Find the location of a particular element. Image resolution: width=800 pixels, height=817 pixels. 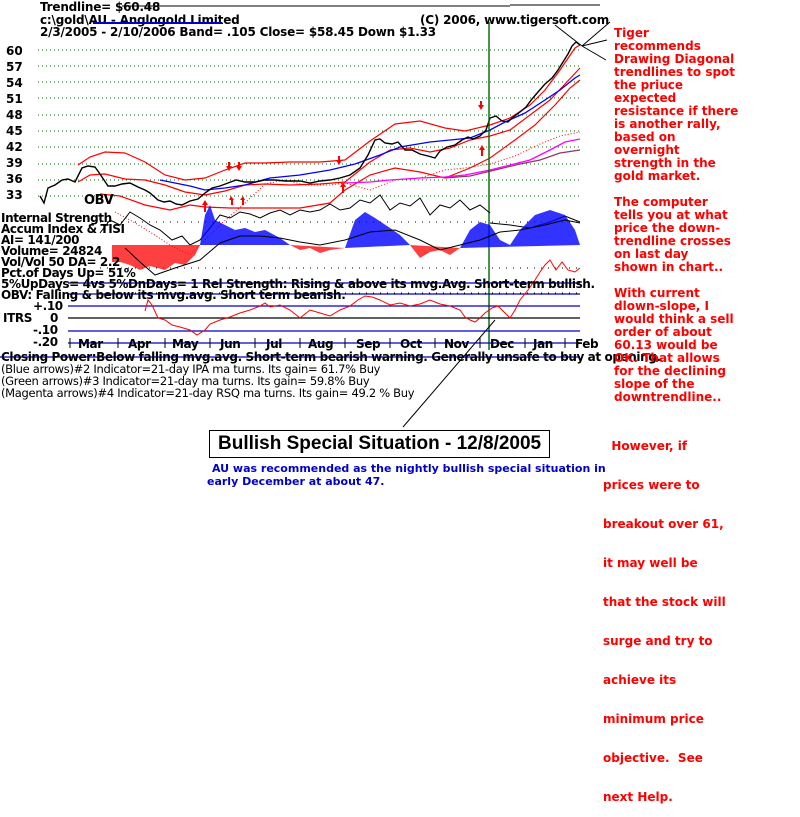

month-label: May is located at coordinates (185, 344).